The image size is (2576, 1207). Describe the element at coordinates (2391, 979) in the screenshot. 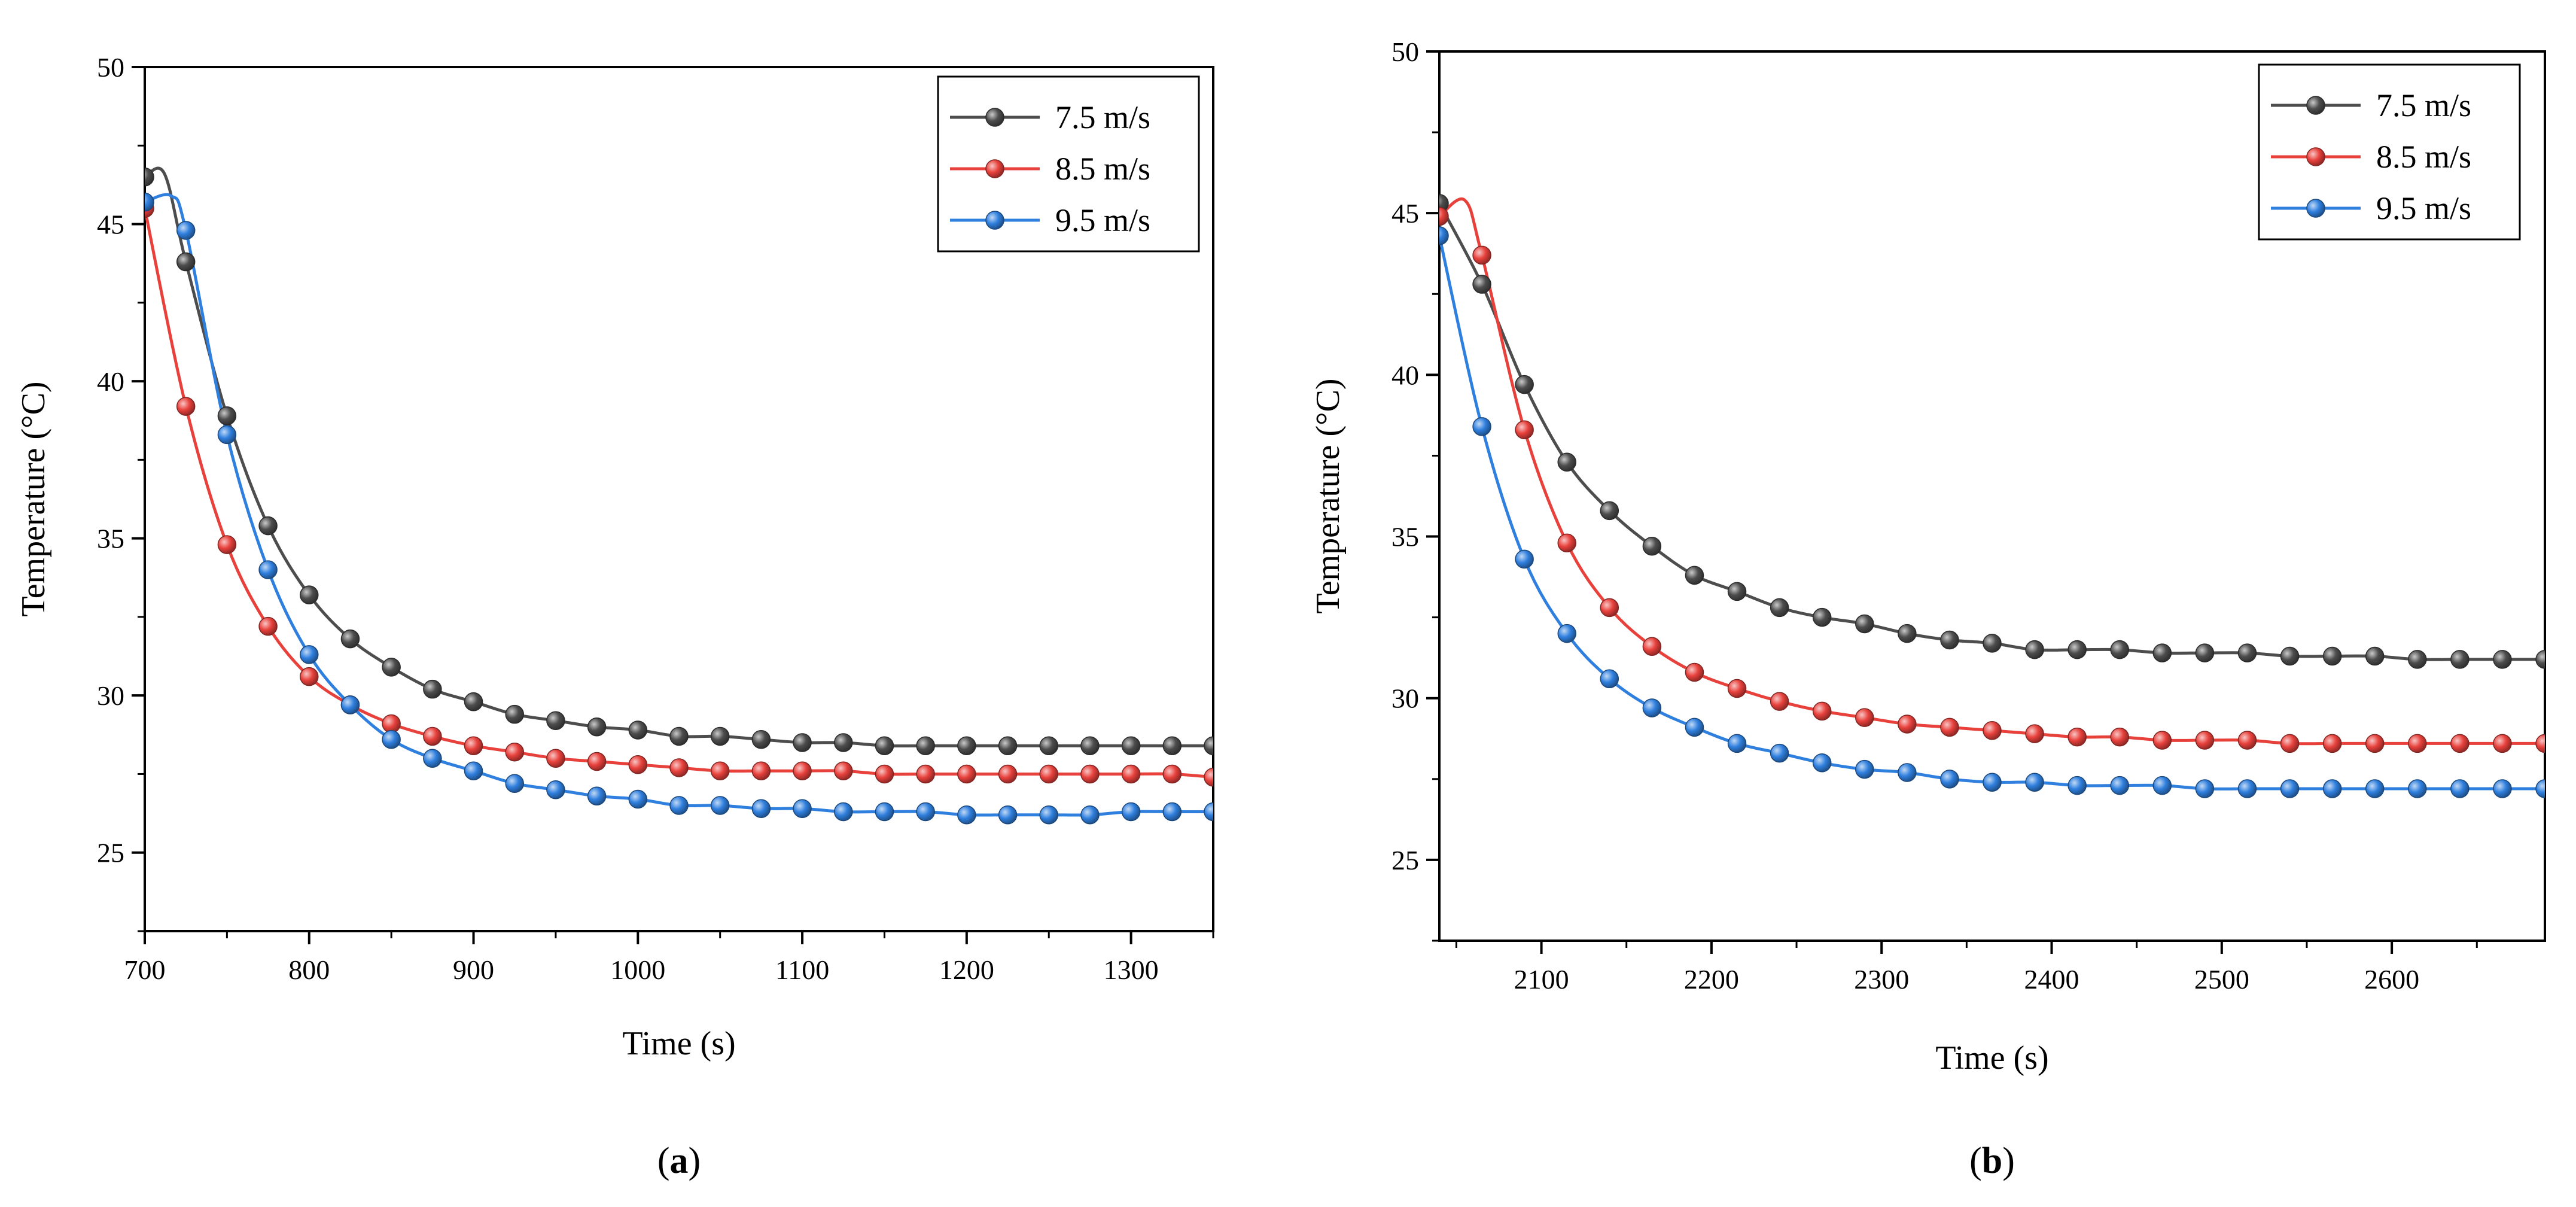

I see `x-tick-label: 2600` at that location.